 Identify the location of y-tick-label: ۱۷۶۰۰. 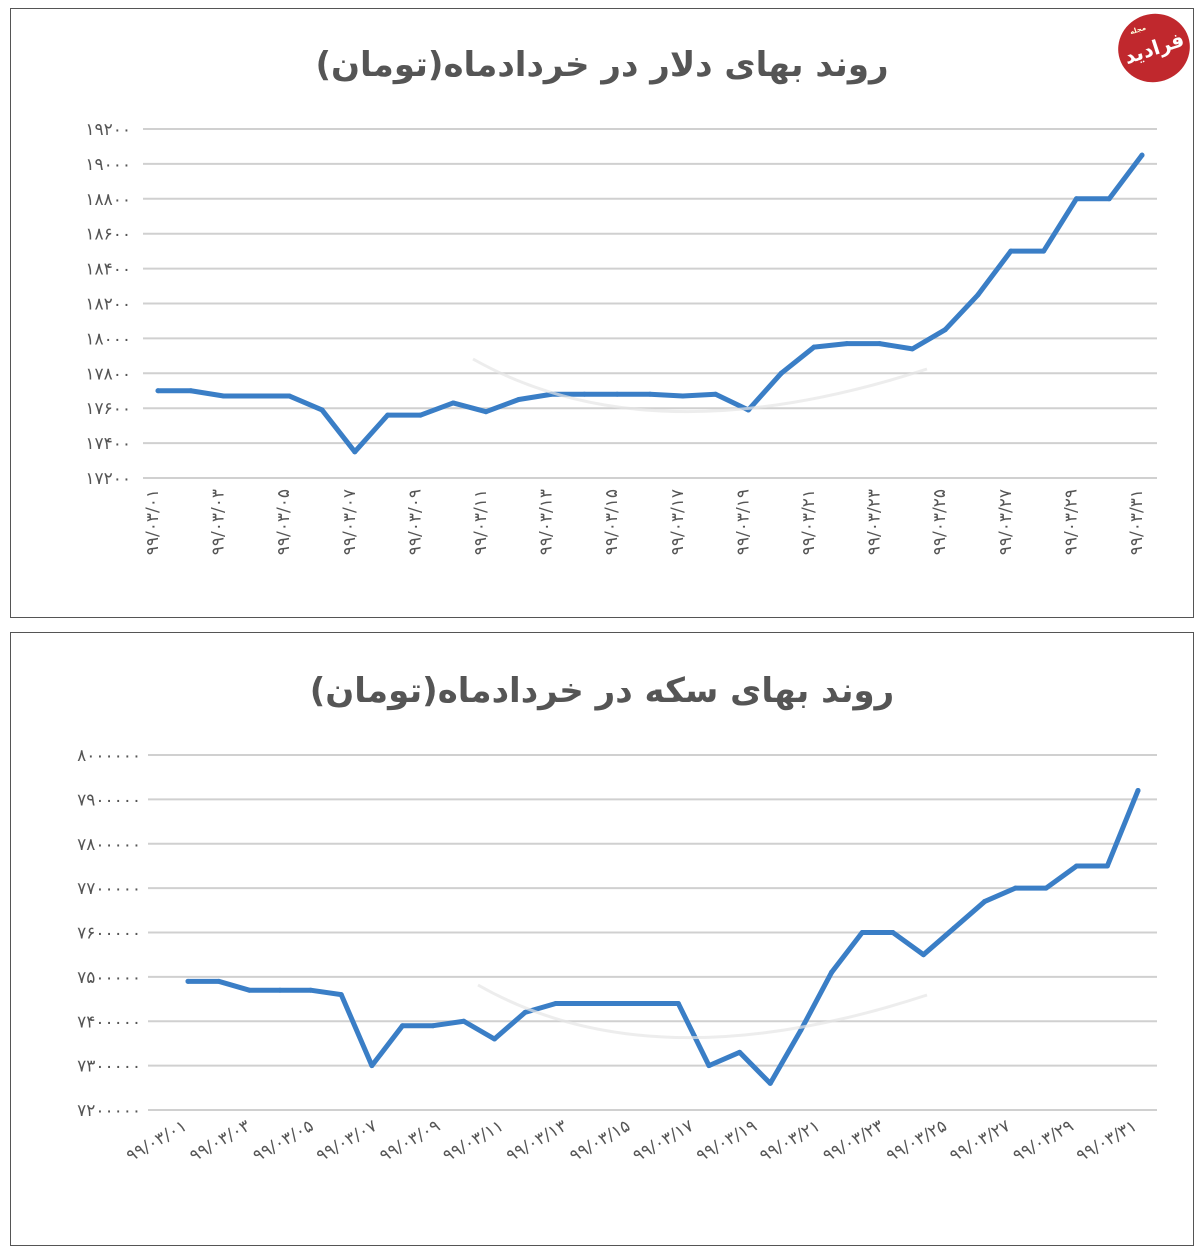
(108, 409).